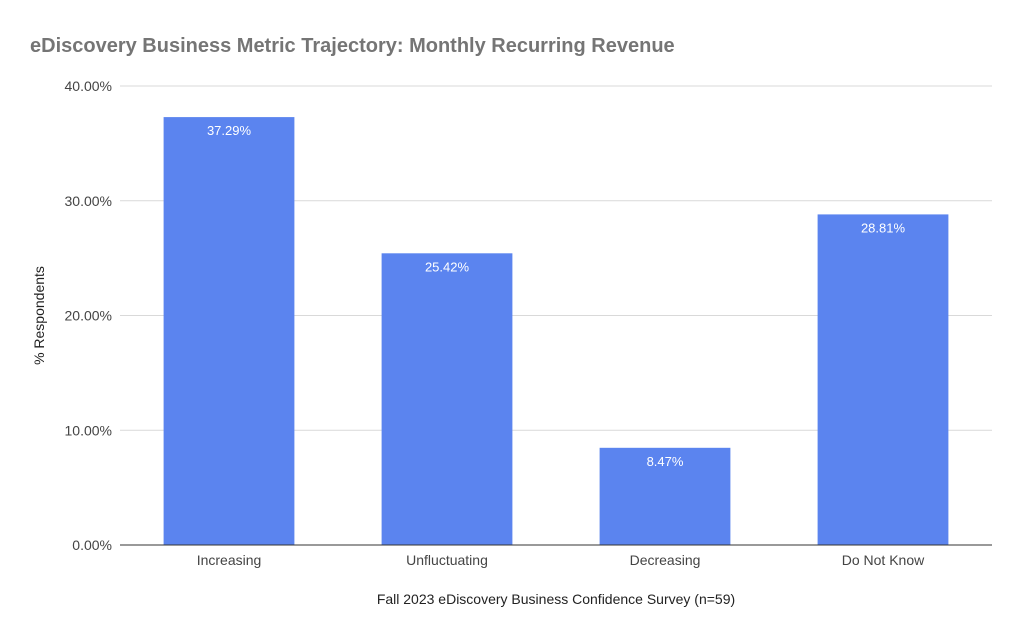  I want to click on x-tick-label: Unfluctuating, so click(447, 560).